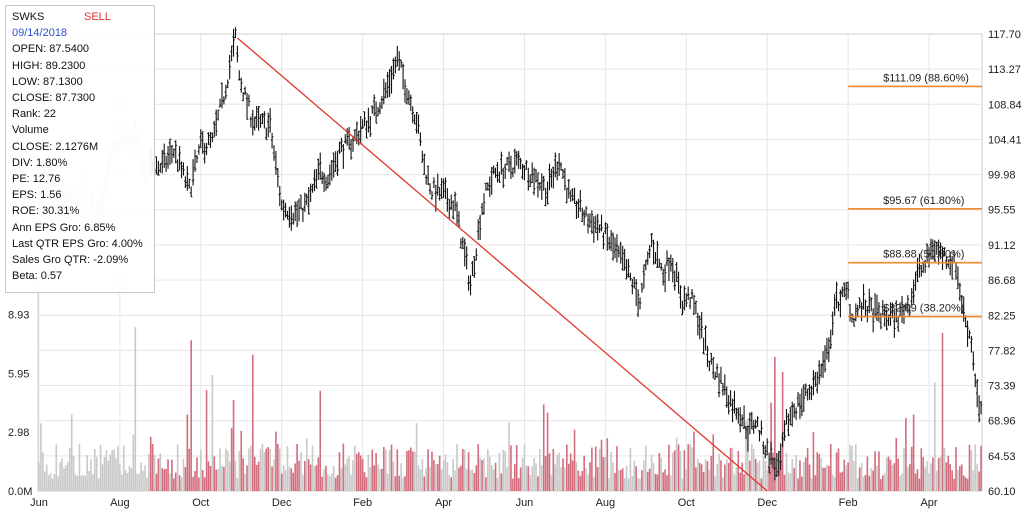 The width and height of the screenshot is (1024, 511). What do you see at coordinates (1002, 176) in the screenshot?
I see `price-tick-label: 99.98` at bounding box center [1002, 176].